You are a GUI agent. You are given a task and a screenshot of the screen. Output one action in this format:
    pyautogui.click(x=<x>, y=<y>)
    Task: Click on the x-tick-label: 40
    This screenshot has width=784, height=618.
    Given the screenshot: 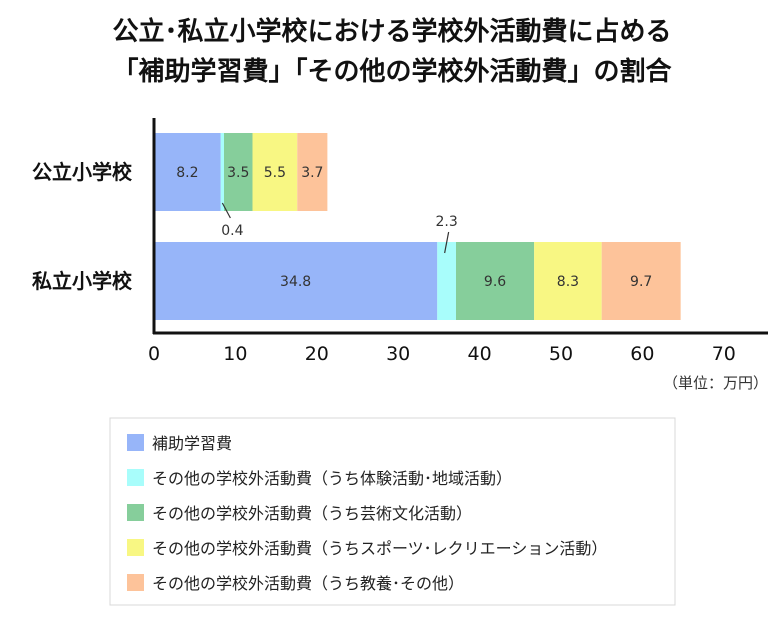 What is the action you would take?
    pyautogui.click(x=480, y=354)
    